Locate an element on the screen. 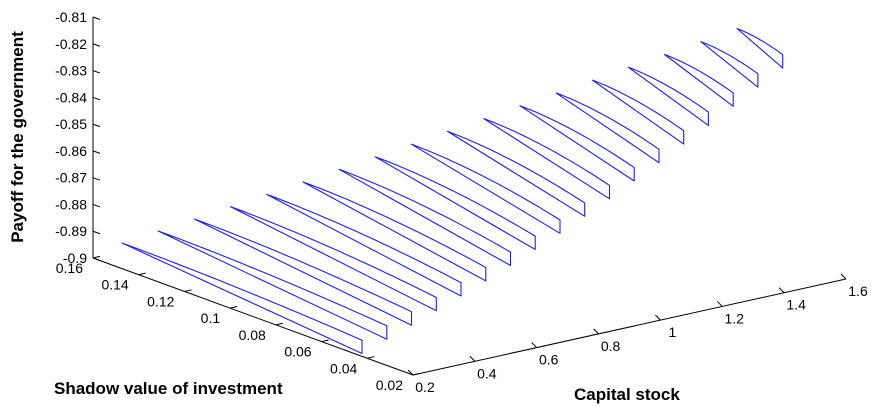 The width and height of the screenshot is (878, 407). z-tick-label: -0.85 is located at coordinates (71, 124).